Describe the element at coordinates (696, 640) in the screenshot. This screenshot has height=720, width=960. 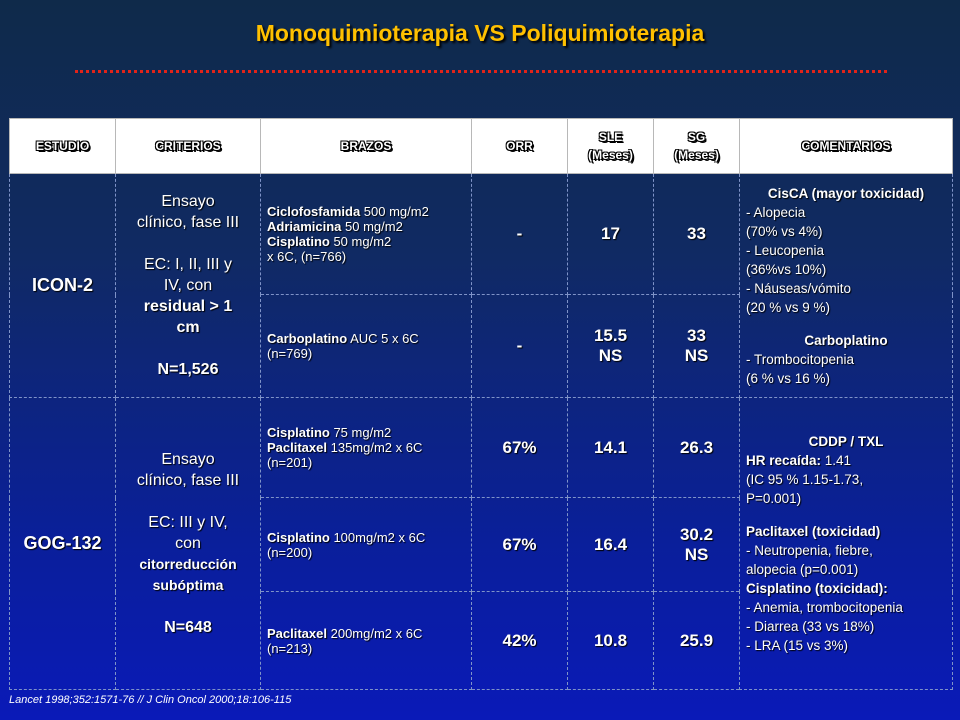
I see `sg-value: 25.9` at that location.